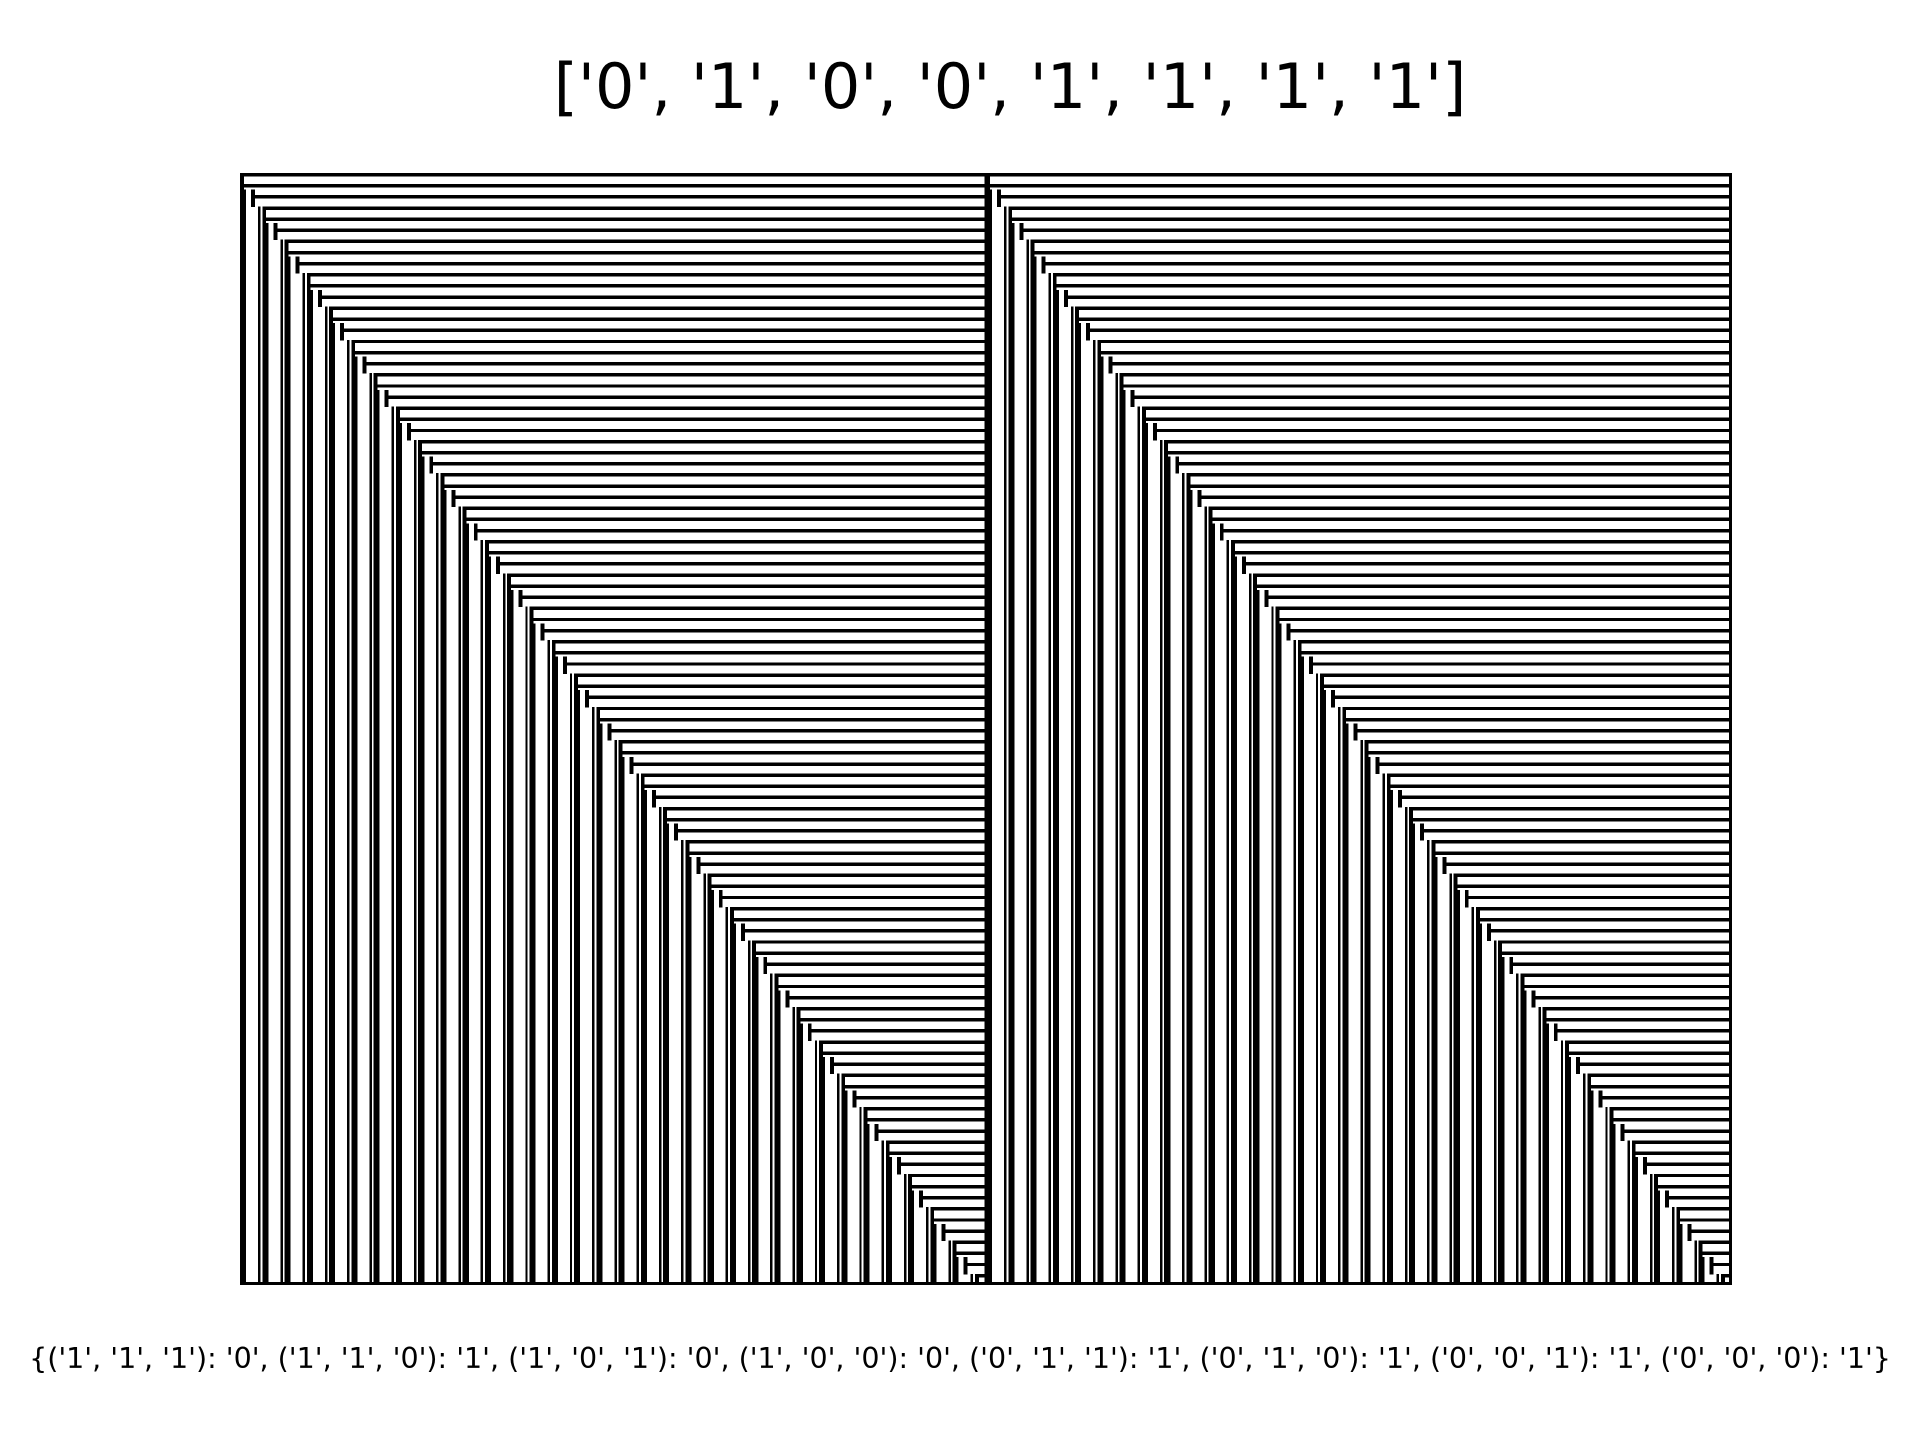  I want to click on automaton-center-divider, so click(986, 729).